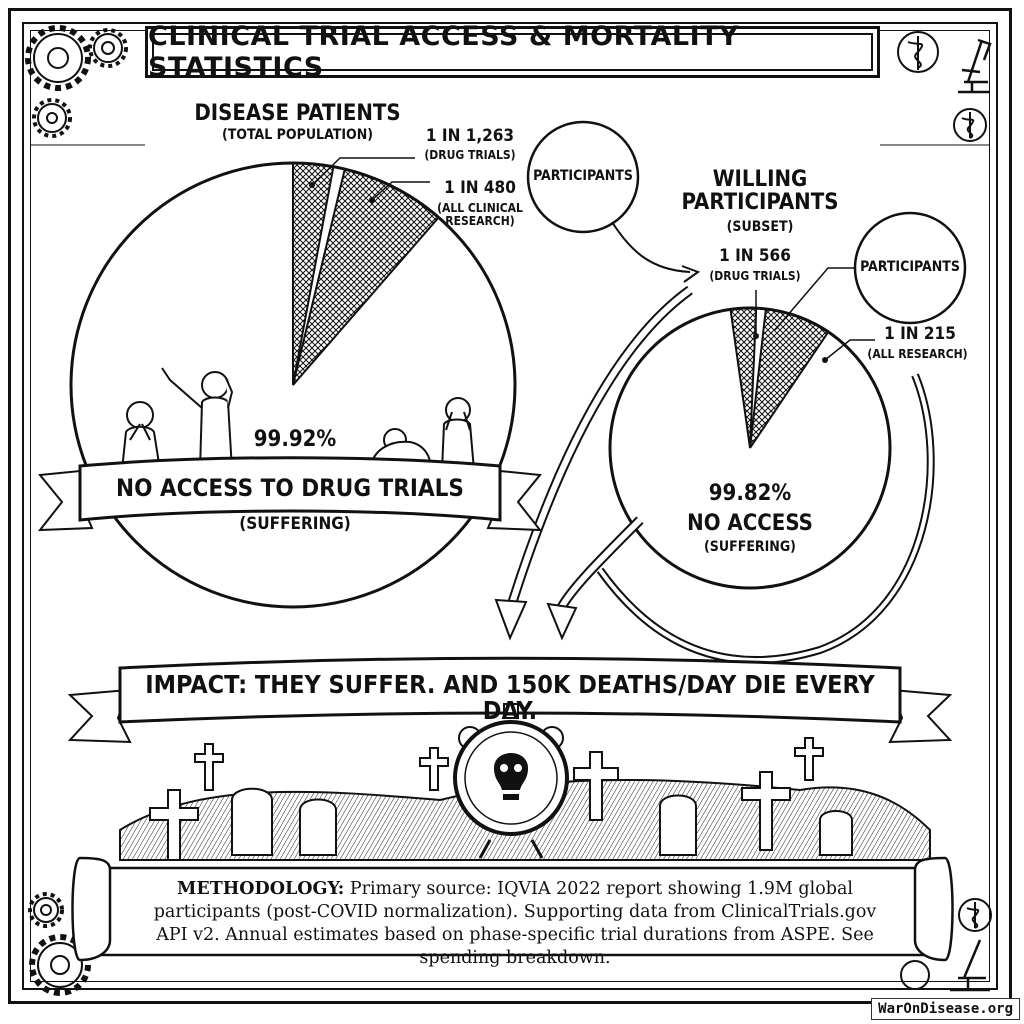 This screenshot has height=1024, width=1024. I want to click on pie2-label-no-access: 99.82%, so click(750, 493).